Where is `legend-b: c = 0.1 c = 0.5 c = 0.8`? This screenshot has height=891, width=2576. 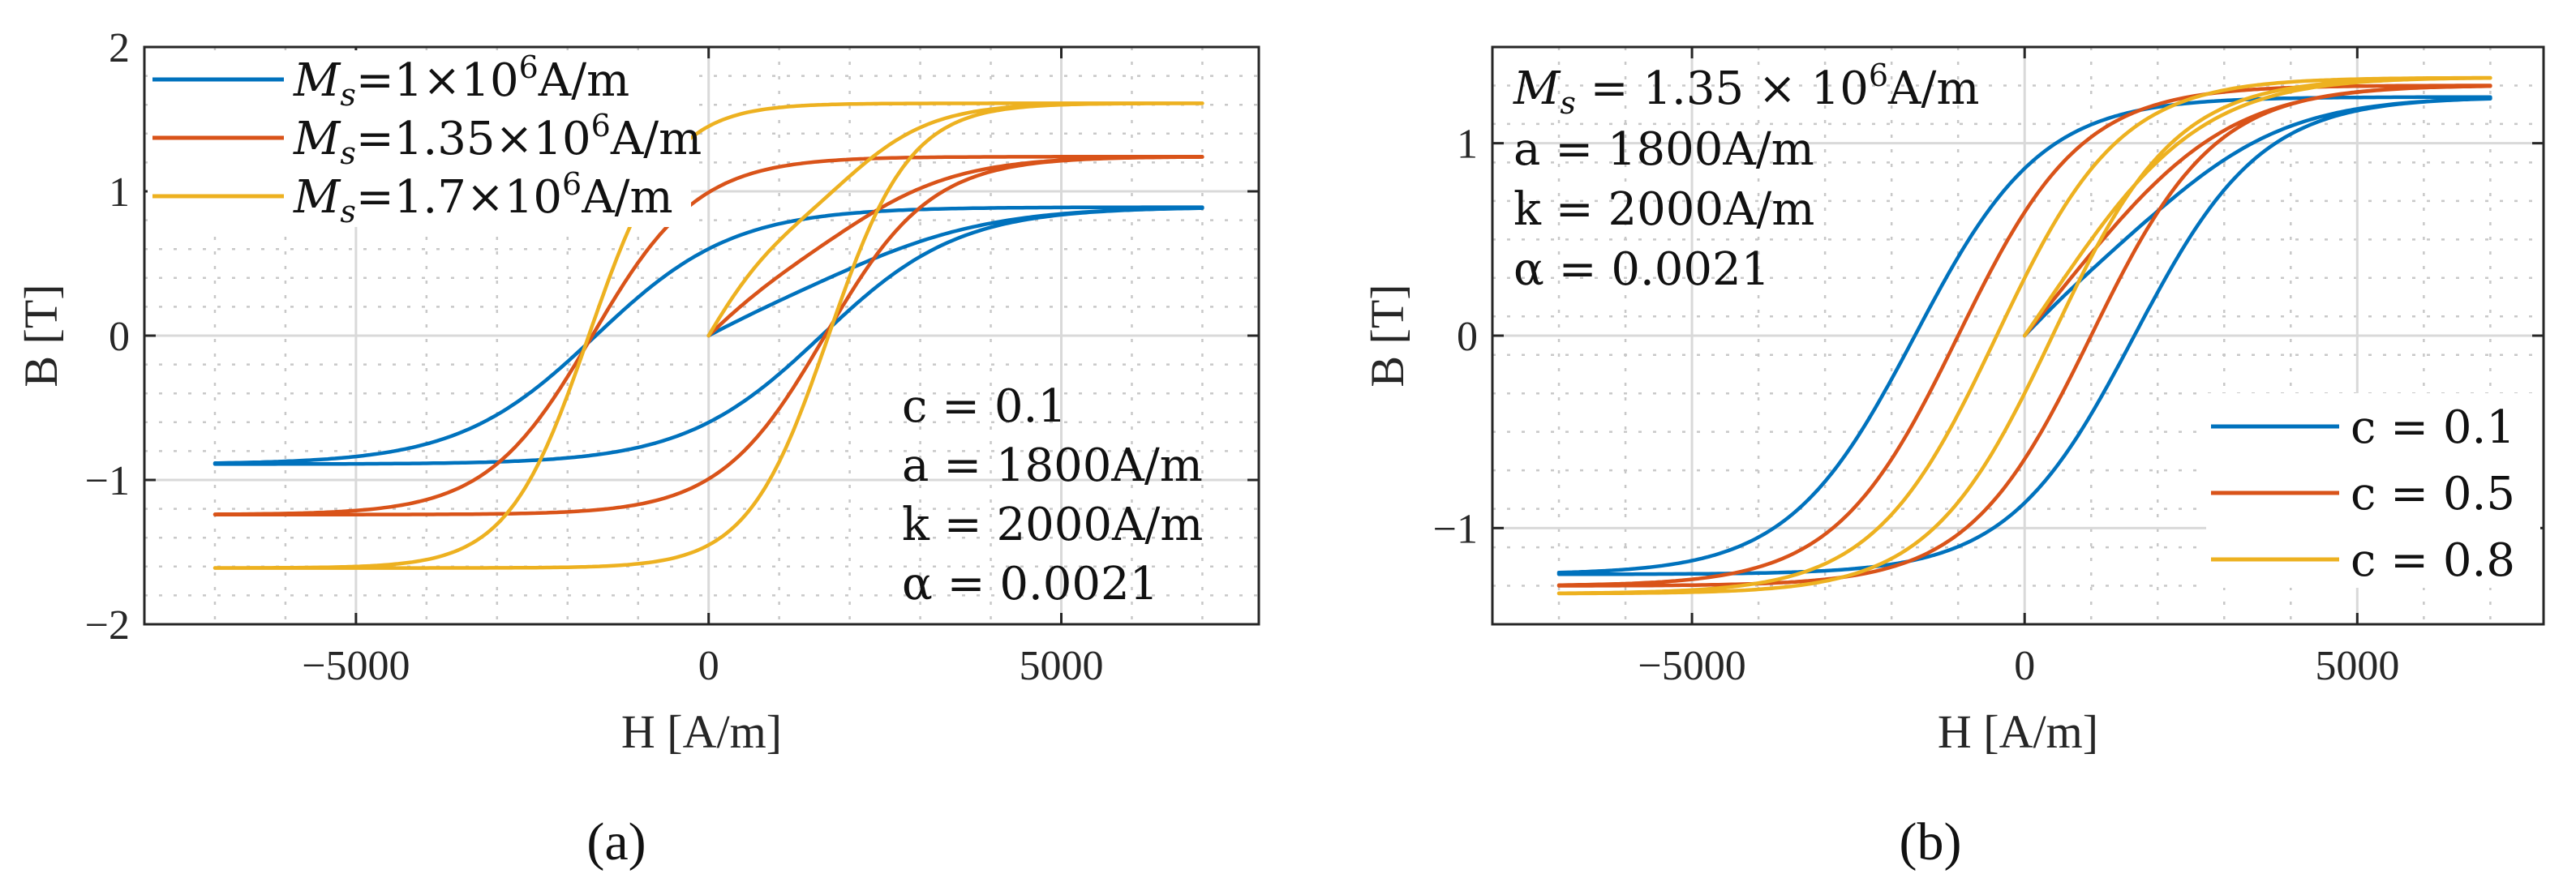 legend-b: c = 0.1 c = 0.5 c = 0.8 is located at coordinates (2373, 490).